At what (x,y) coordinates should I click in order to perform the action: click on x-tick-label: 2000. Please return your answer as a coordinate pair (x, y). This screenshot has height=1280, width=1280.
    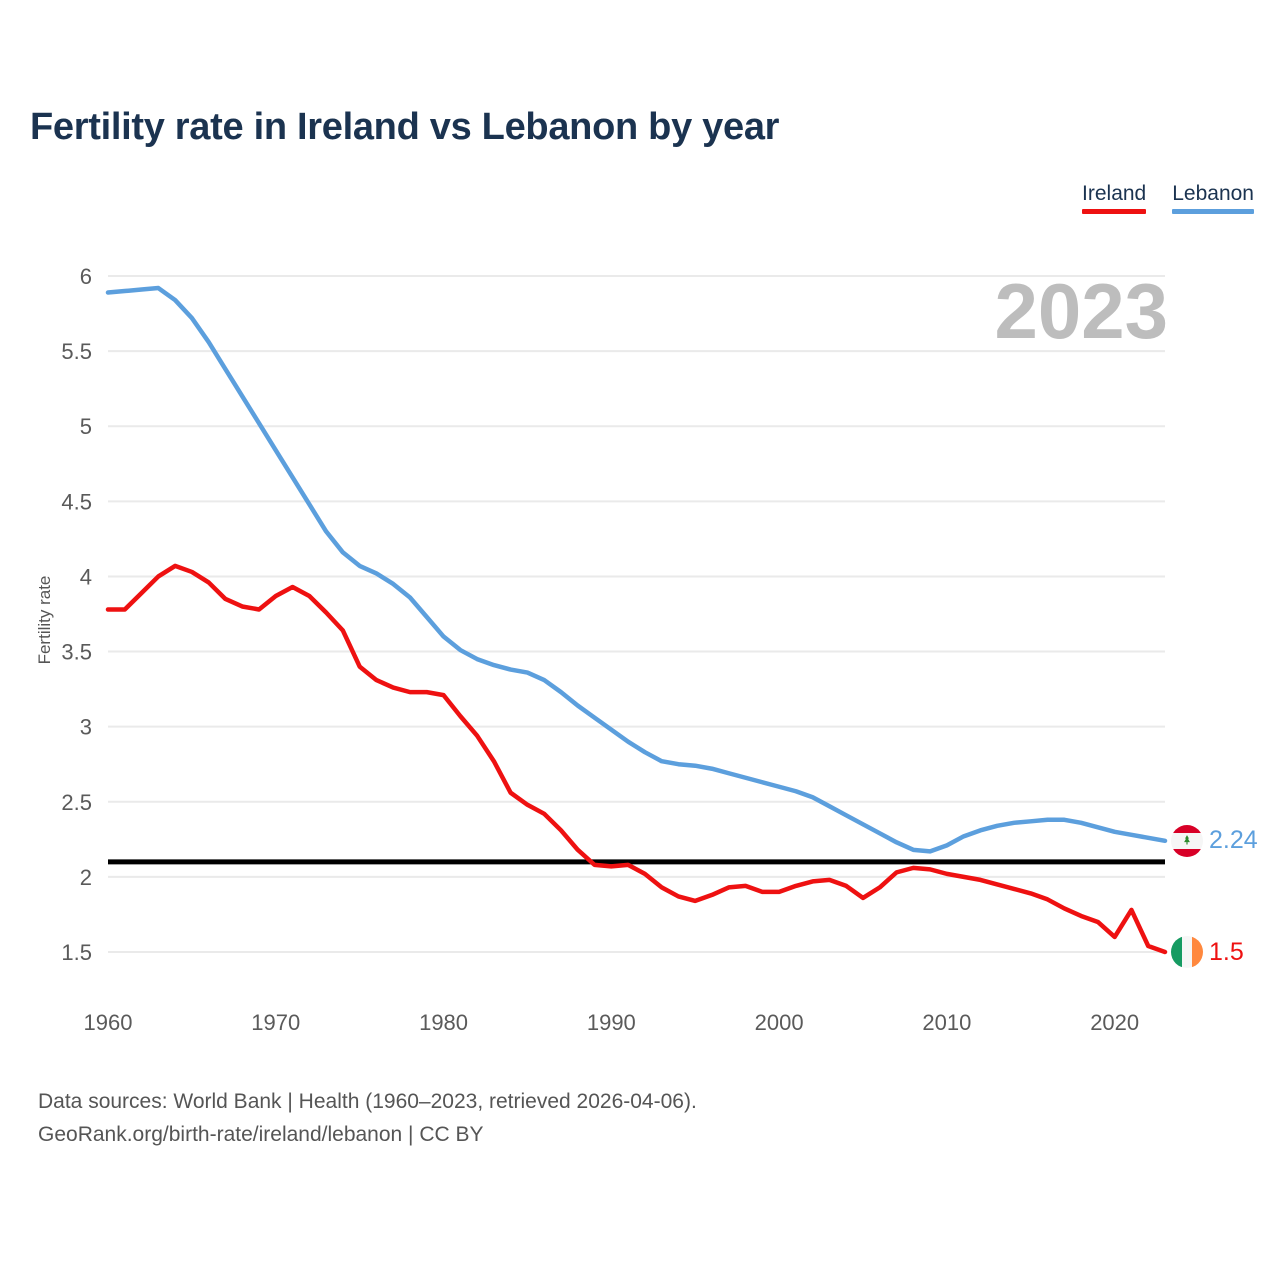
    Looking at the image, I should click on (779, 1022).